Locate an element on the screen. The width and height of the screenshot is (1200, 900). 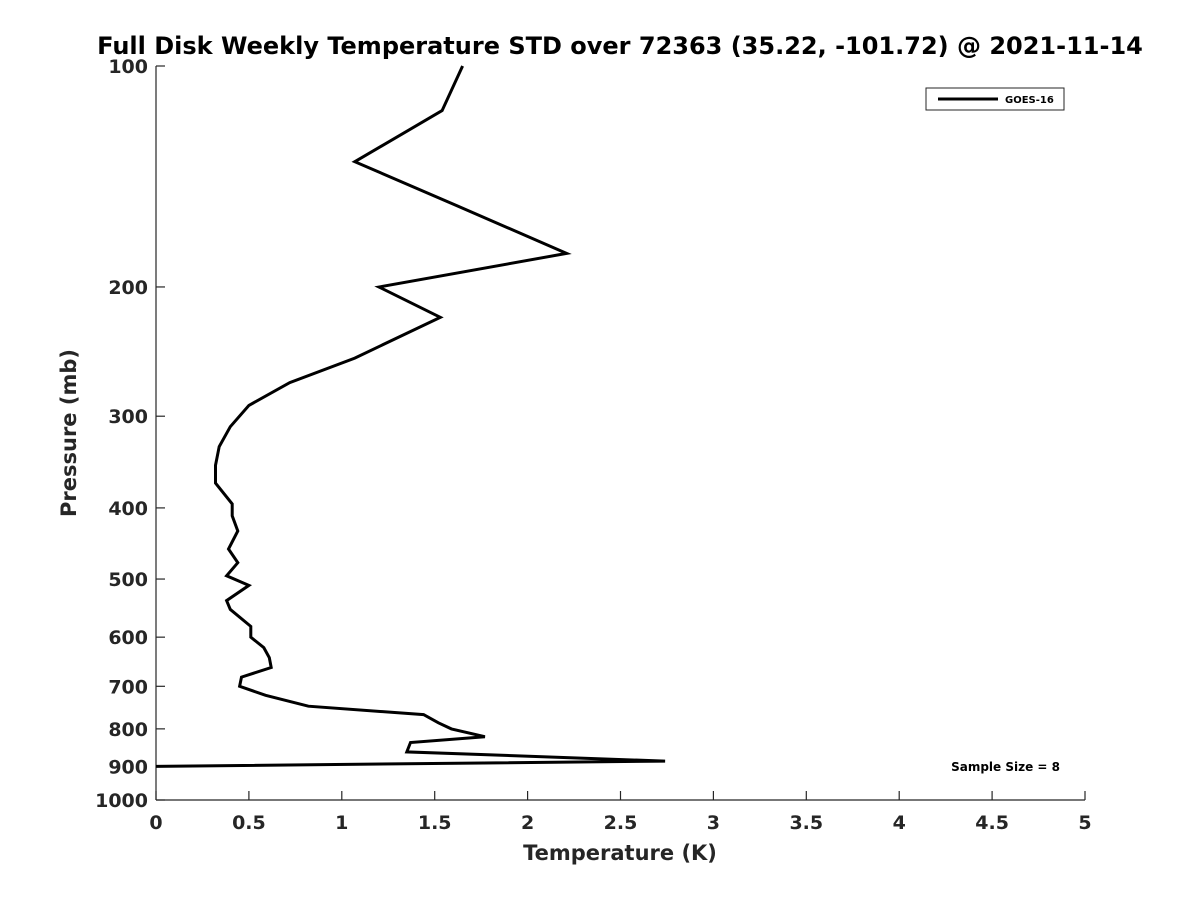
y-ticks: 100 200 300 400 500 600 700 800 900 1000 is located at coordinates (130, 434).